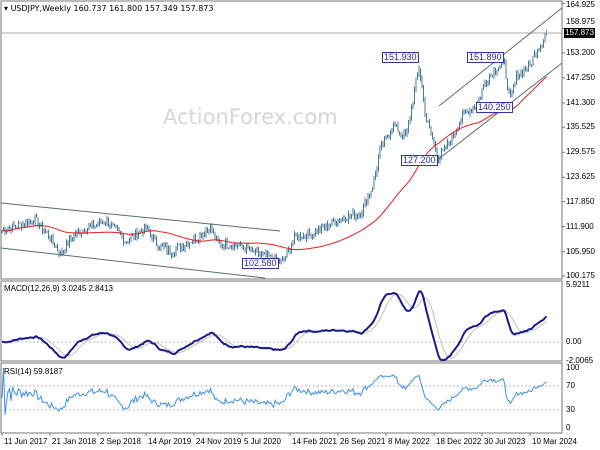  What do you see at coordinates (274, 391) in the screenshot?
I see `rsi-line` at bounding box center [274, 391].